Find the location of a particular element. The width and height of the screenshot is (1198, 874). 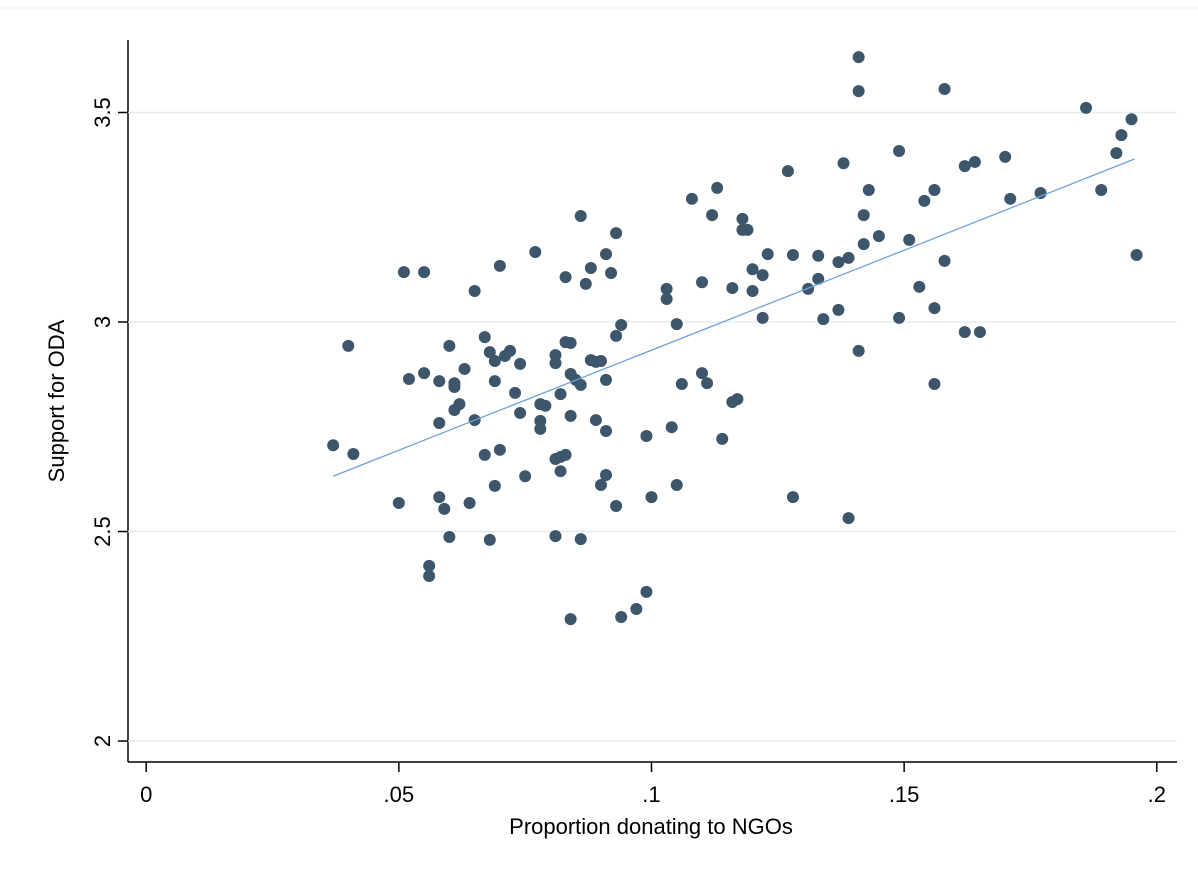

x-axis-label: Proportion donating to NGOs is located at coordinates (651, 826).